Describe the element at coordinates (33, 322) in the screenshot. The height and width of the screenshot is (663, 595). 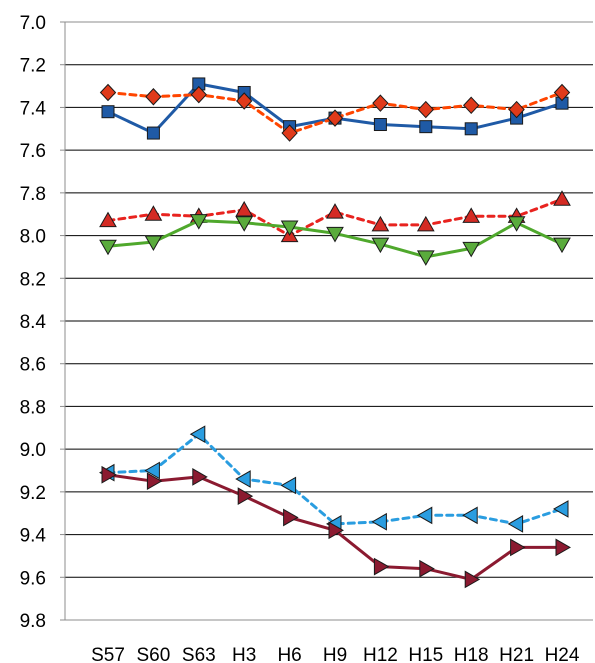
I see `y-tick-label: 8.4` at that location.